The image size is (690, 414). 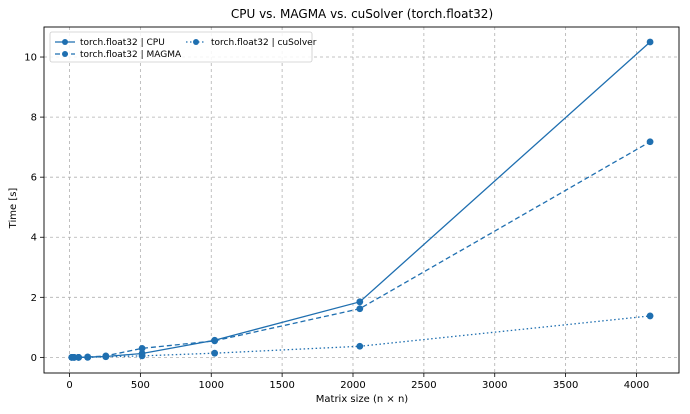 What do you see at coordinates (34, 178) in the screenshot?
I see `y-tick-label: 6` at bounding box center [34, 178].